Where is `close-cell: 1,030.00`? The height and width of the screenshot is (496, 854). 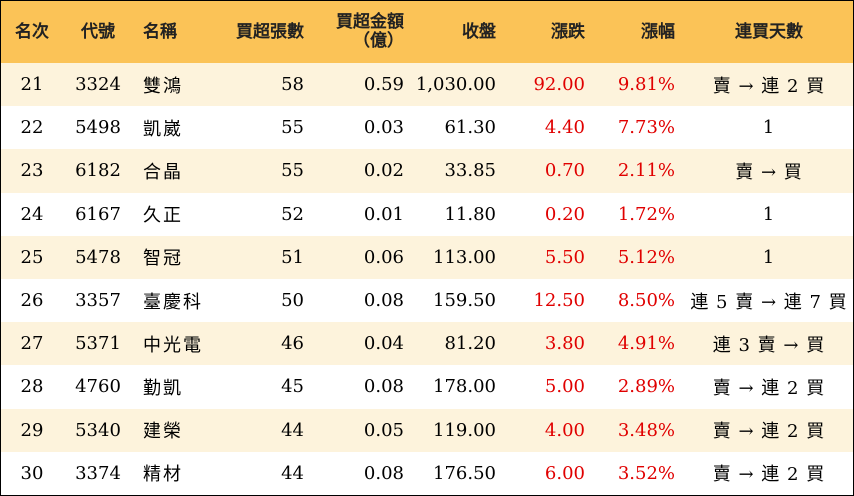 close-cell: 1,030.00 is located at coordinates (455, 85).